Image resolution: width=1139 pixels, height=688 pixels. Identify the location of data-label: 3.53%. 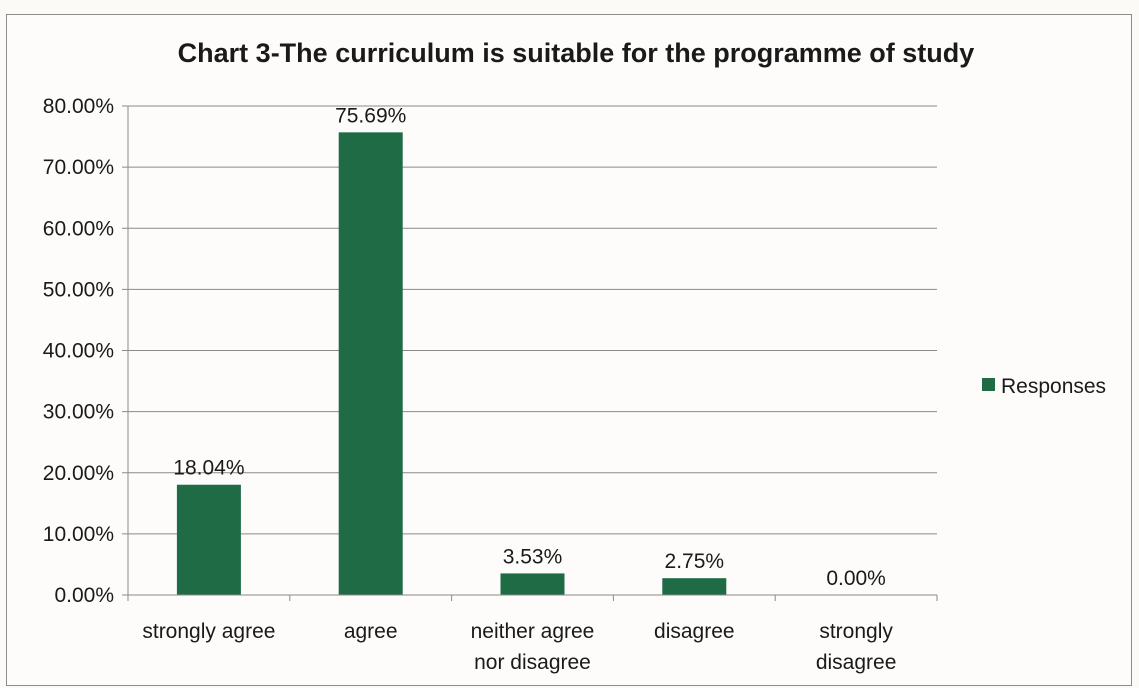
(533, 556).